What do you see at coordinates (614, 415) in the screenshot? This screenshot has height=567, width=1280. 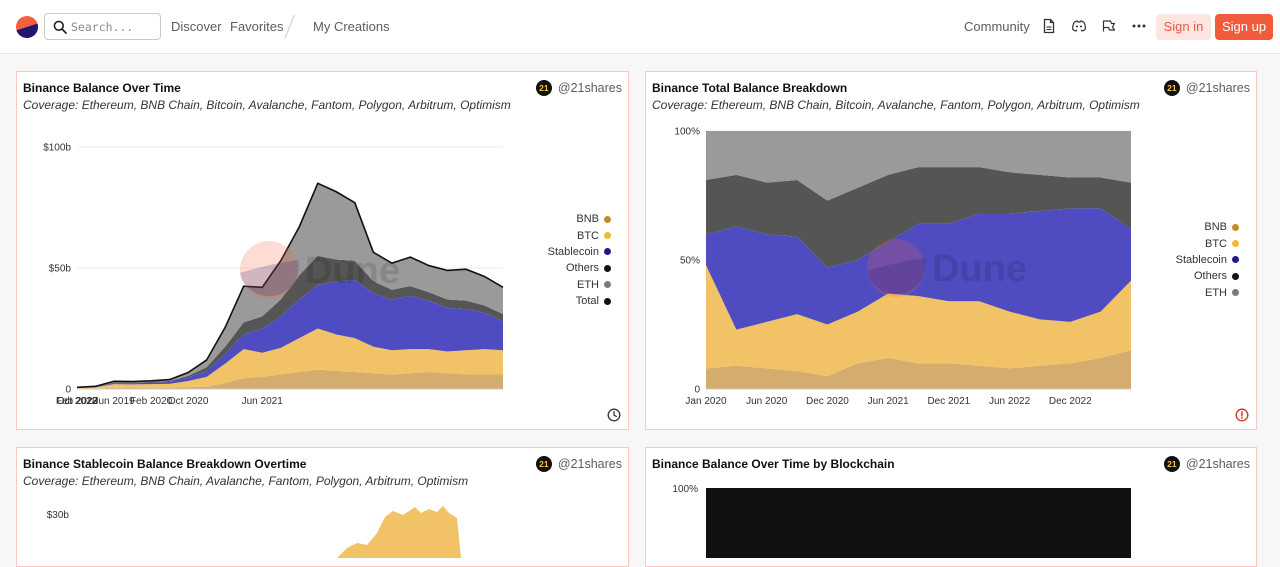 I see `clock-icon` at bounding box center [614, 415].